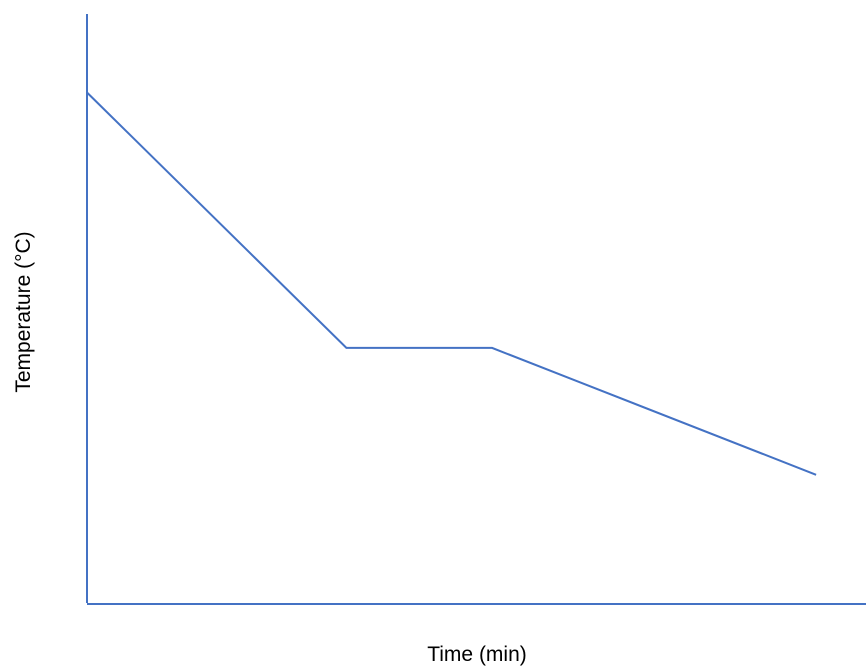 The image size is (867, 668). Describe the element at coordinates (477, 654) in the screenshot. I see `x-axis-label: Time (min)` at that location.